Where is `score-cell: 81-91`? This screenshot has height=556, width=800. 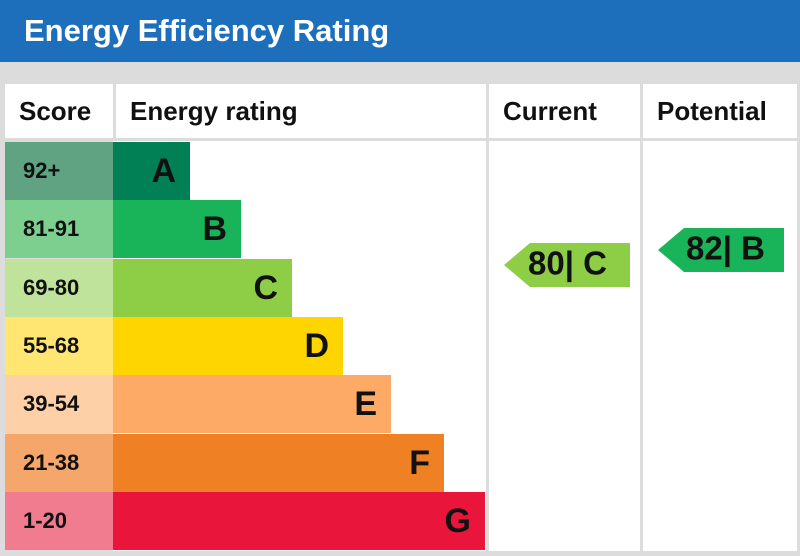
score-cell: 81-91 is located at coordinates (59, 229).